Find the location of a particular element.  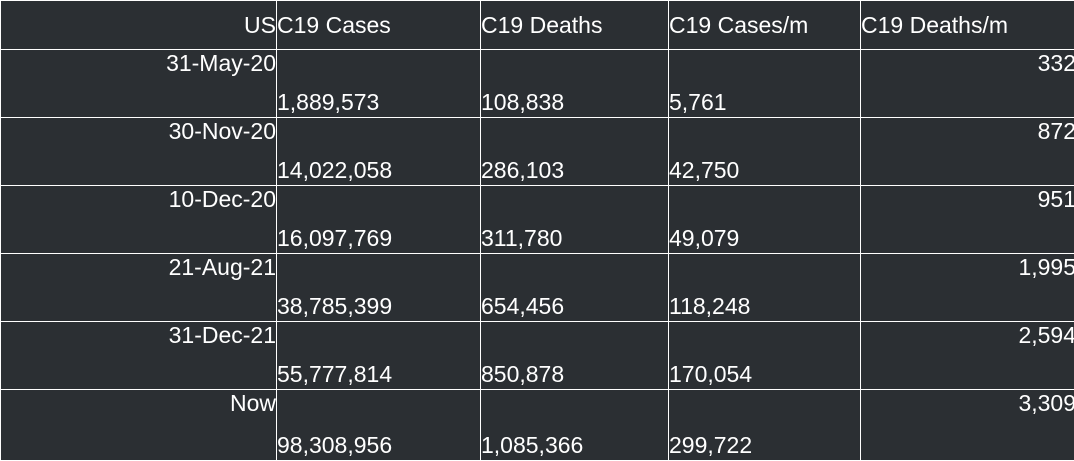

cases-value: 14,022,058 is located at coordinates (334, 170).